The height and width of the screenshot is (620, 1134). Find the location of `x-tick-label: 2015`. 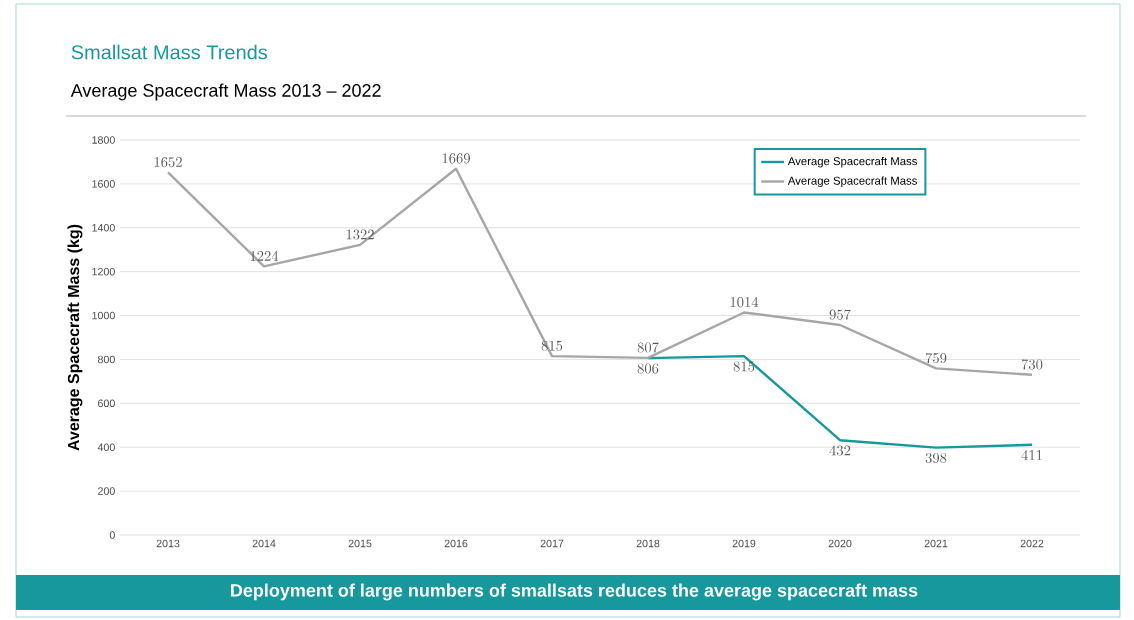

x-tick-label: 2015 is located at coordinates (360, 543).